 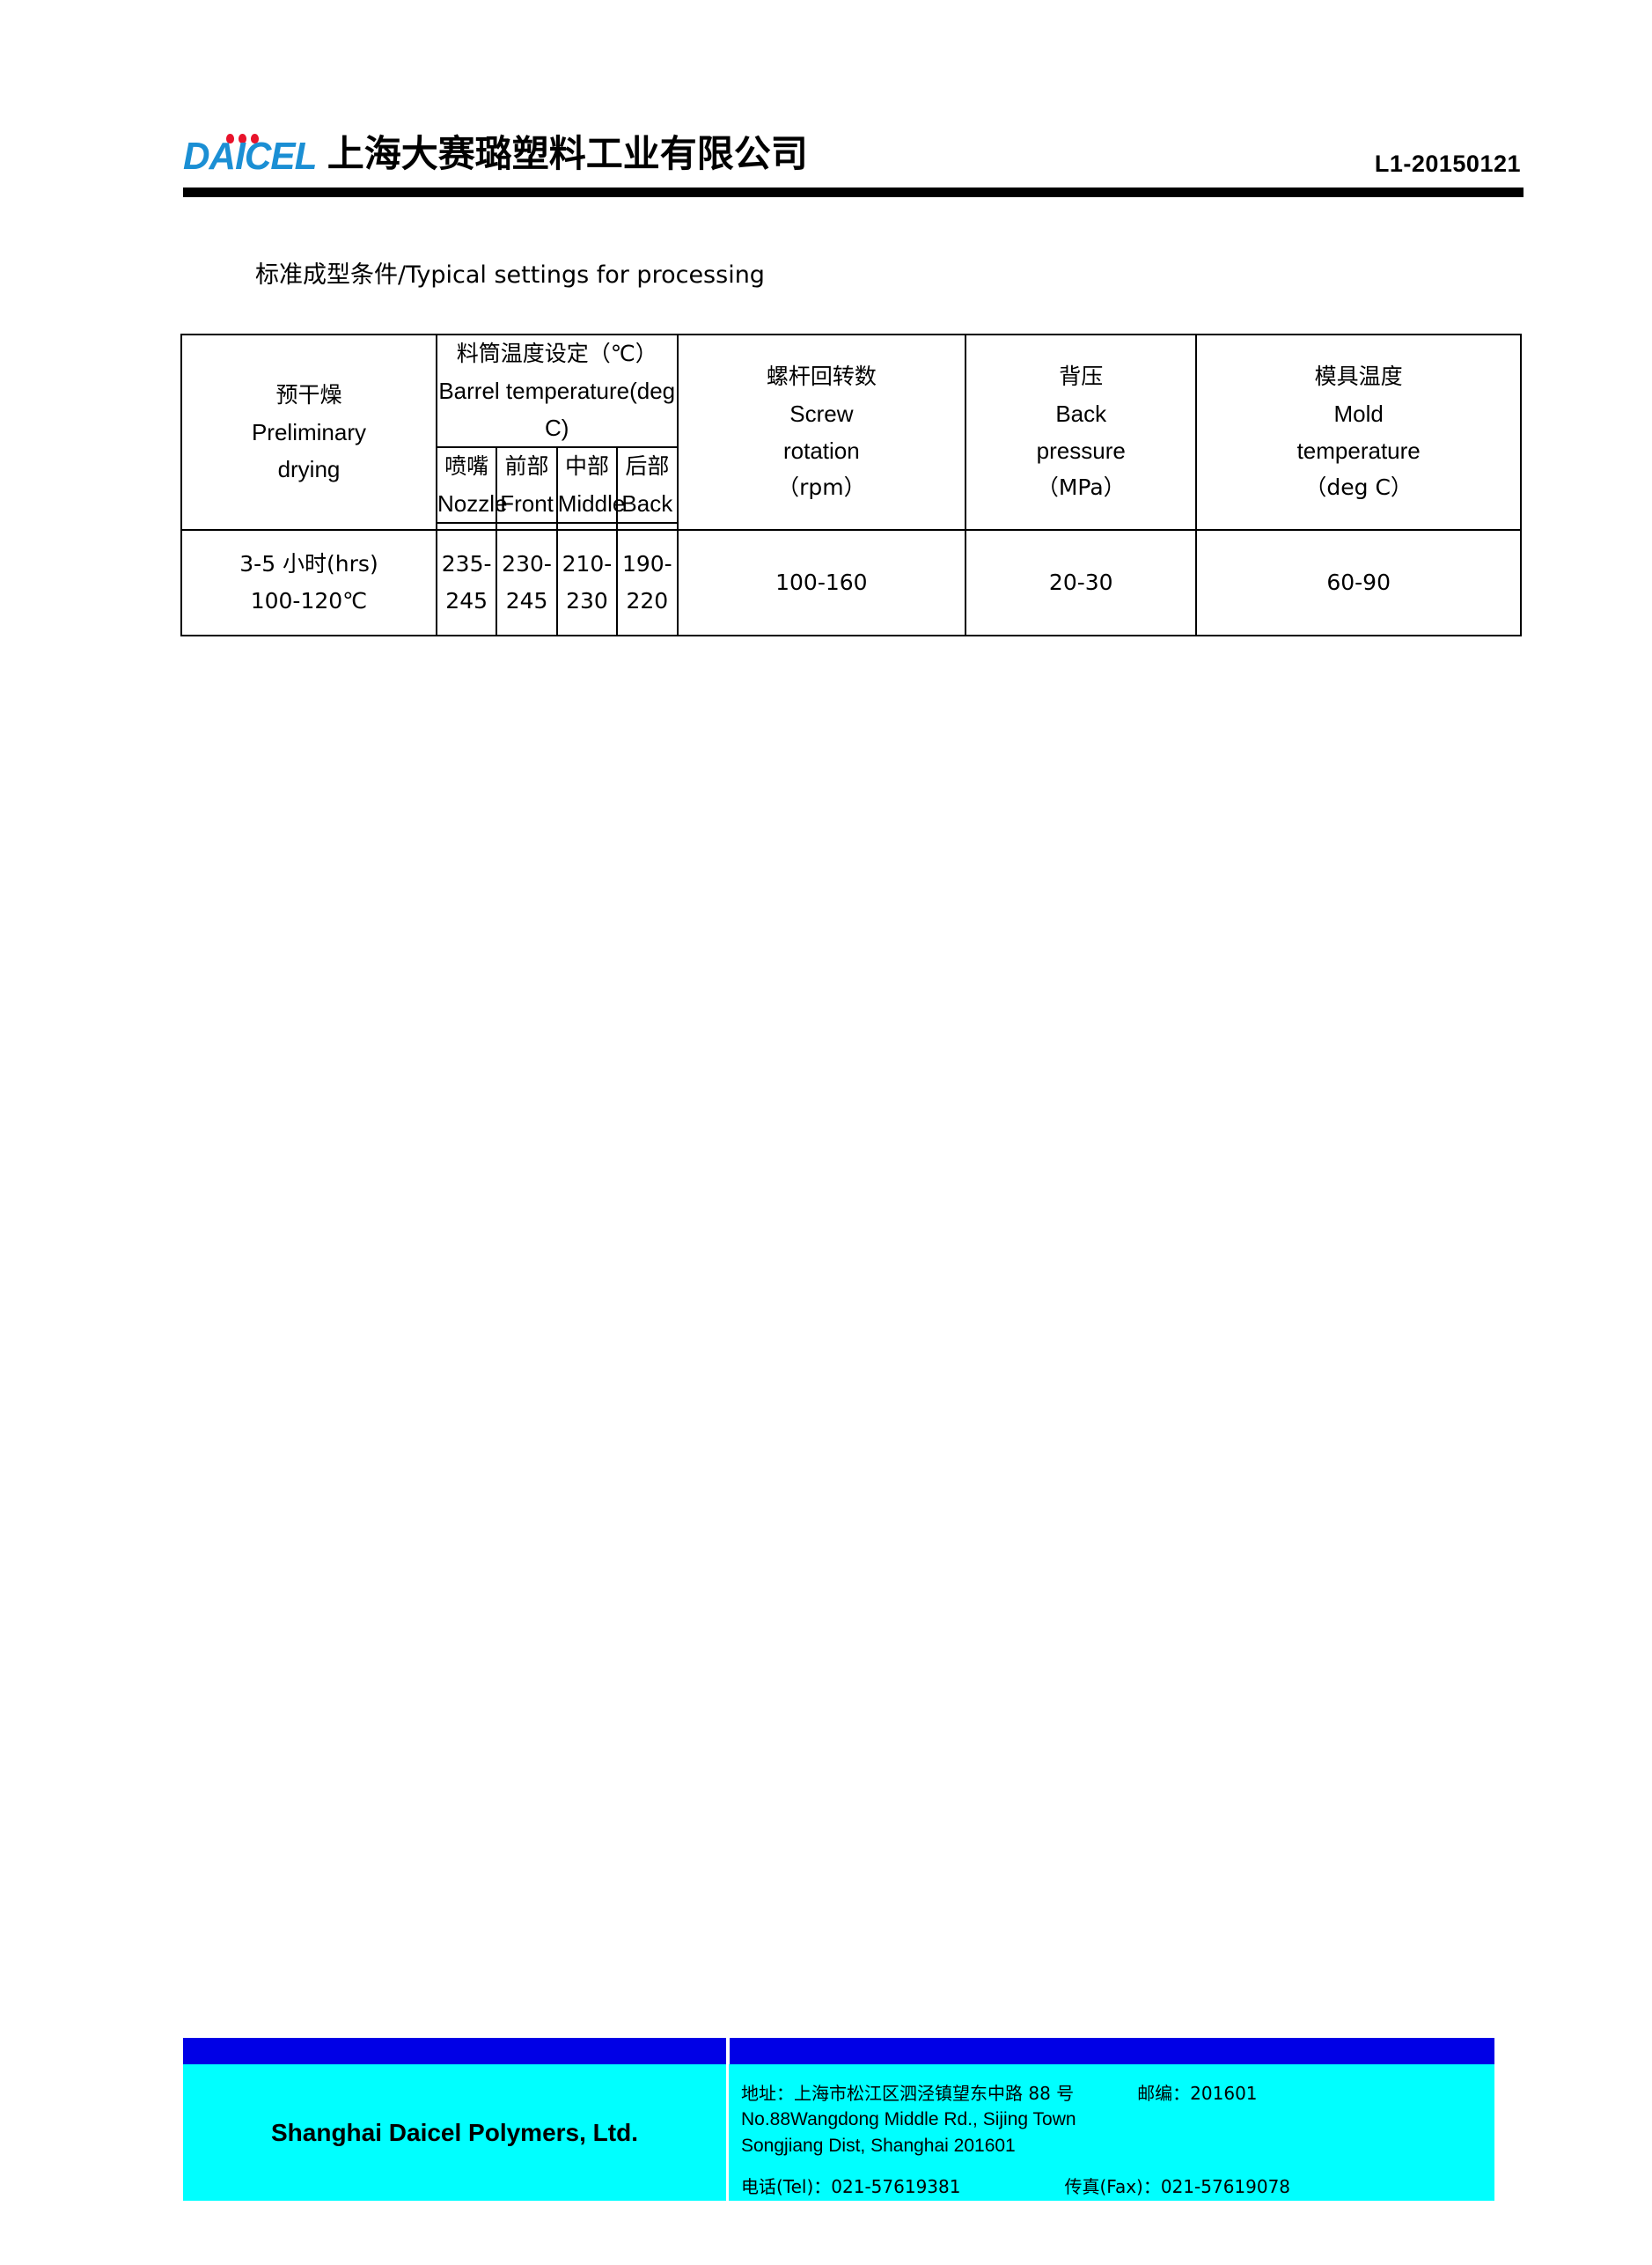 What do you see at coordinates (454, 2051) in the screenshot?
I see `footer-bar-left` at bounding box center [454, 2051].